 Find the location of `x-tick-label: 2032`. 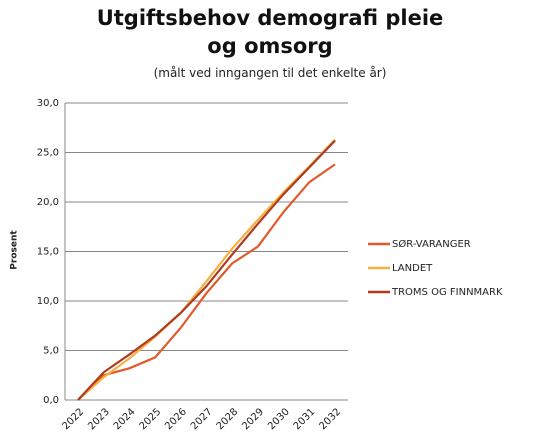

x-tick-label: 2032 is located at coordinates (330, 419).